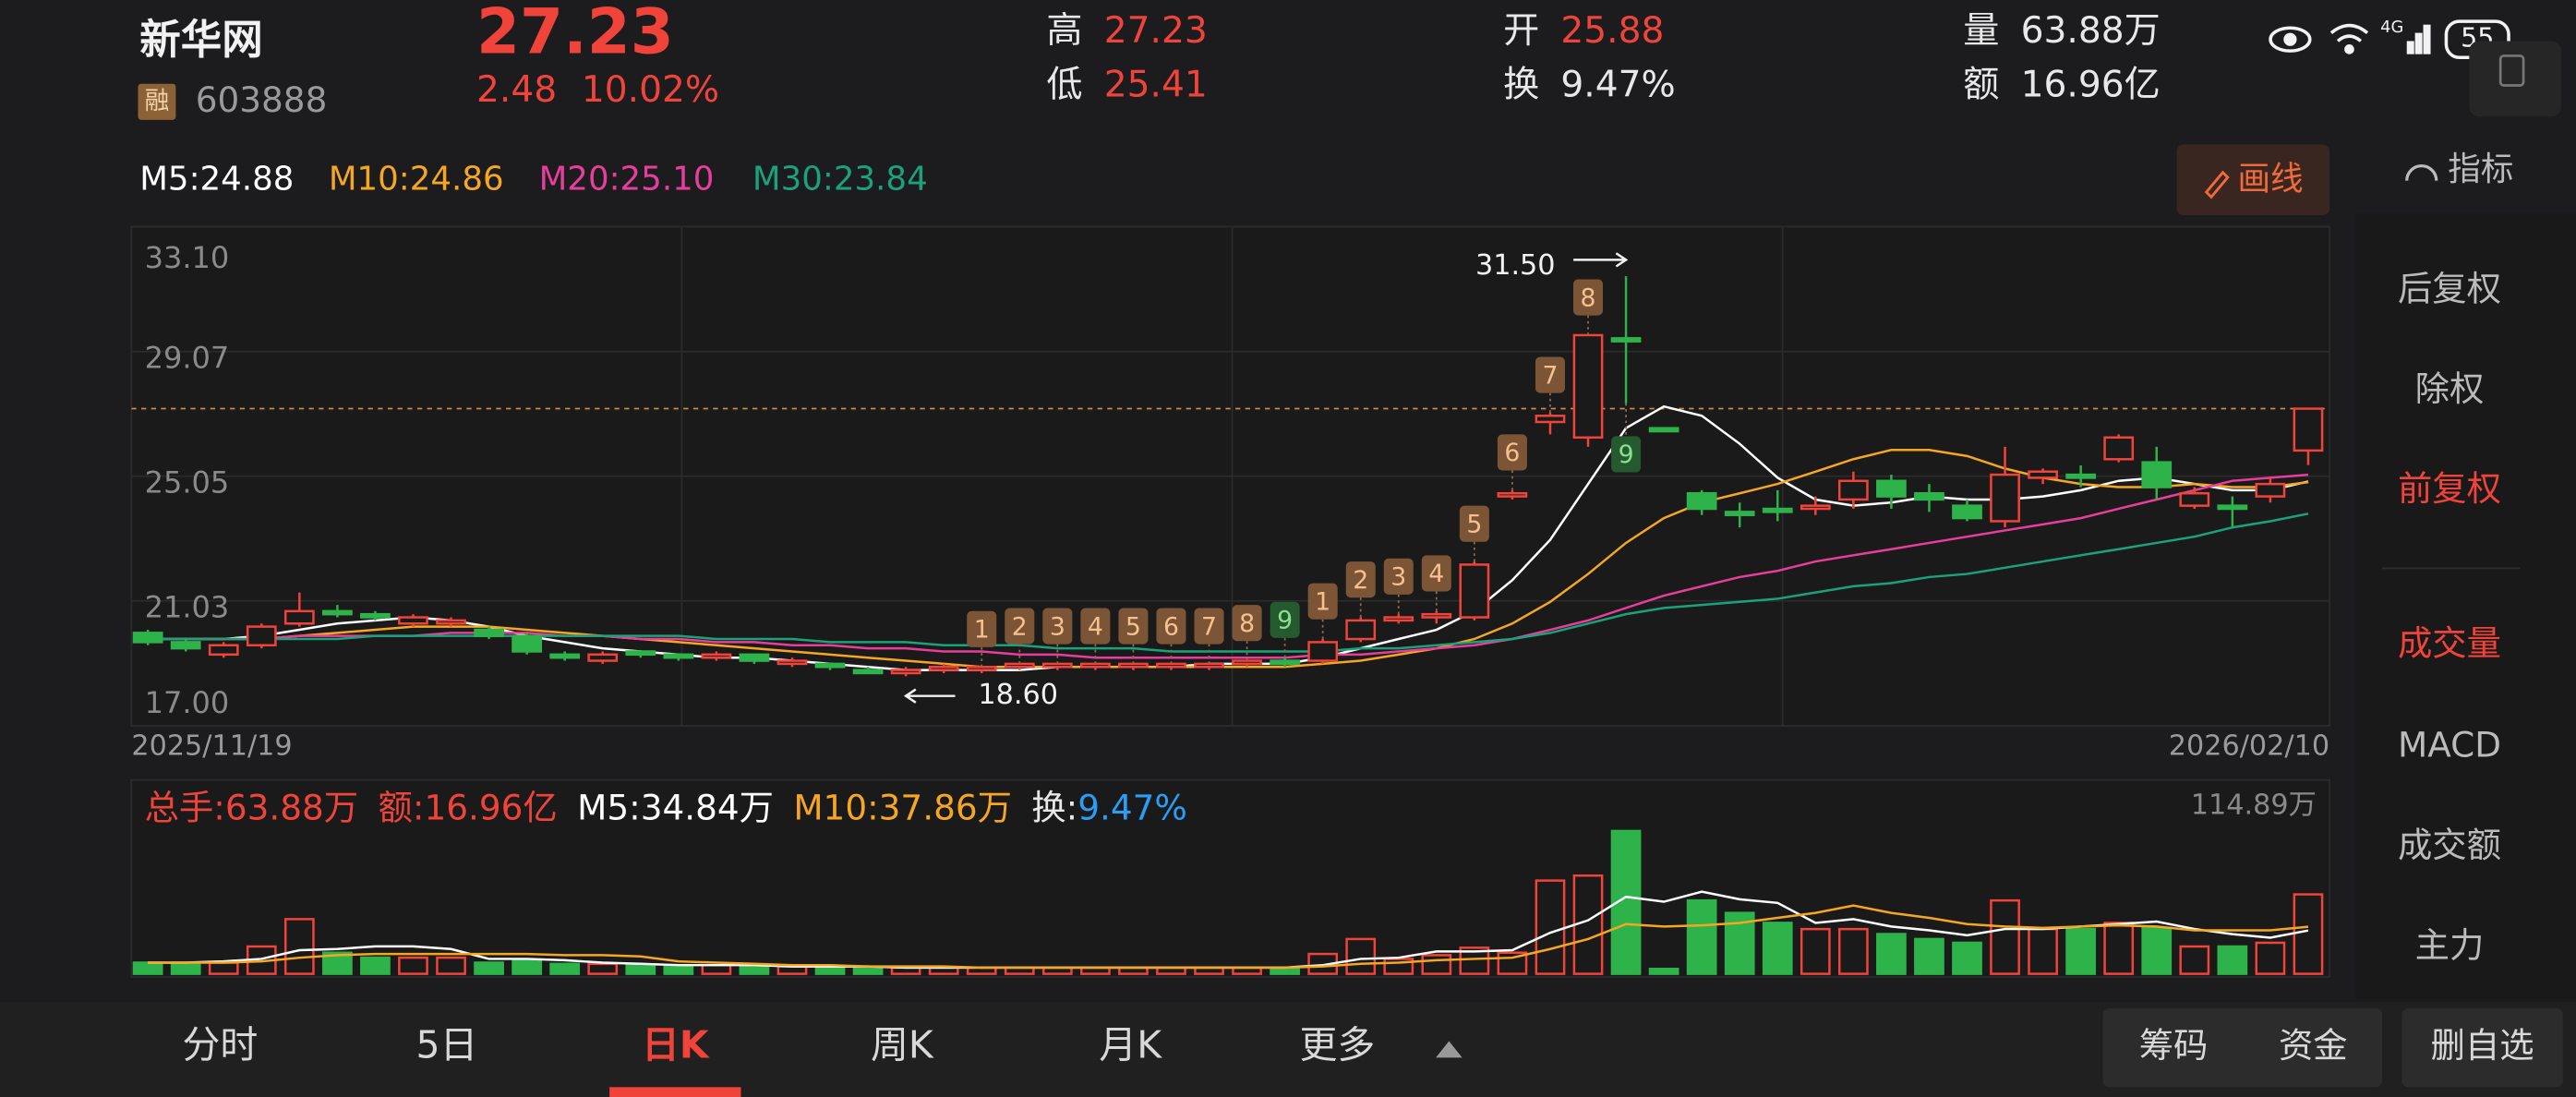  Describe the element at coordinates (2449, 288) in the screenshot. I see `side-menu-item: 后复权` at that location.